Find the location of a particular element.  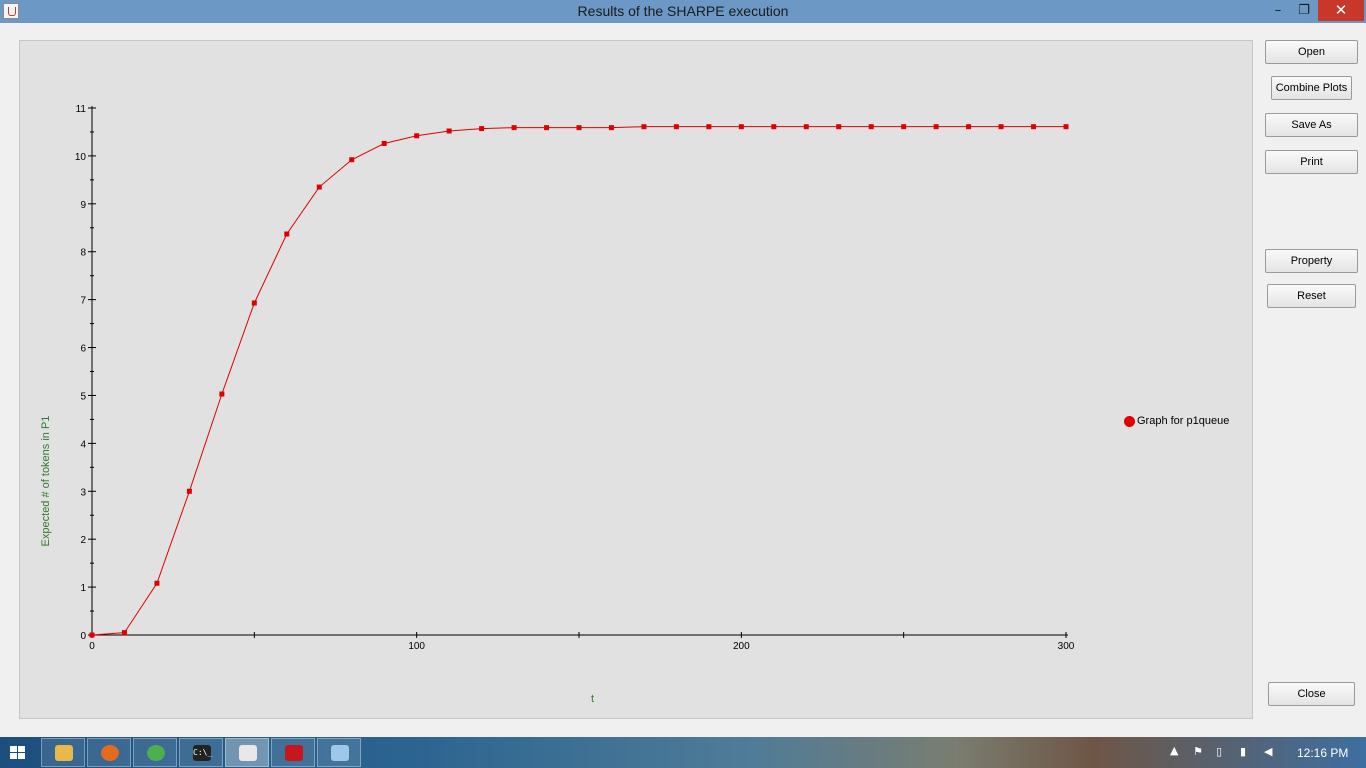

command-prompt-icon: C:\_ is located at coordinates (202, 753).